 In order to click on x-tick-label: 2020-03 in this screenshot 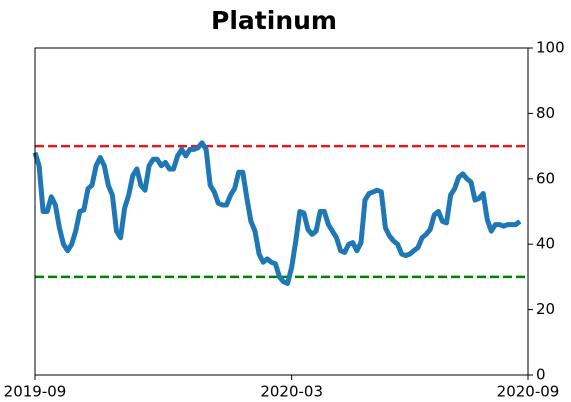, I will do `click(291, 392)`.